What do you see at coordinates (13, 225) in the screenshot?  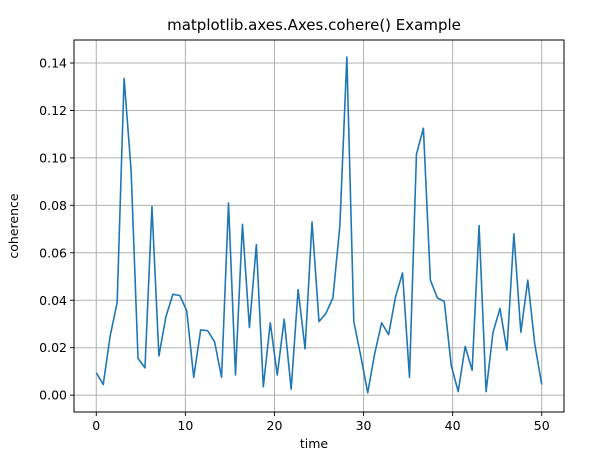 I see `y-axis-label: coherence` at bounding box center [13, 225].